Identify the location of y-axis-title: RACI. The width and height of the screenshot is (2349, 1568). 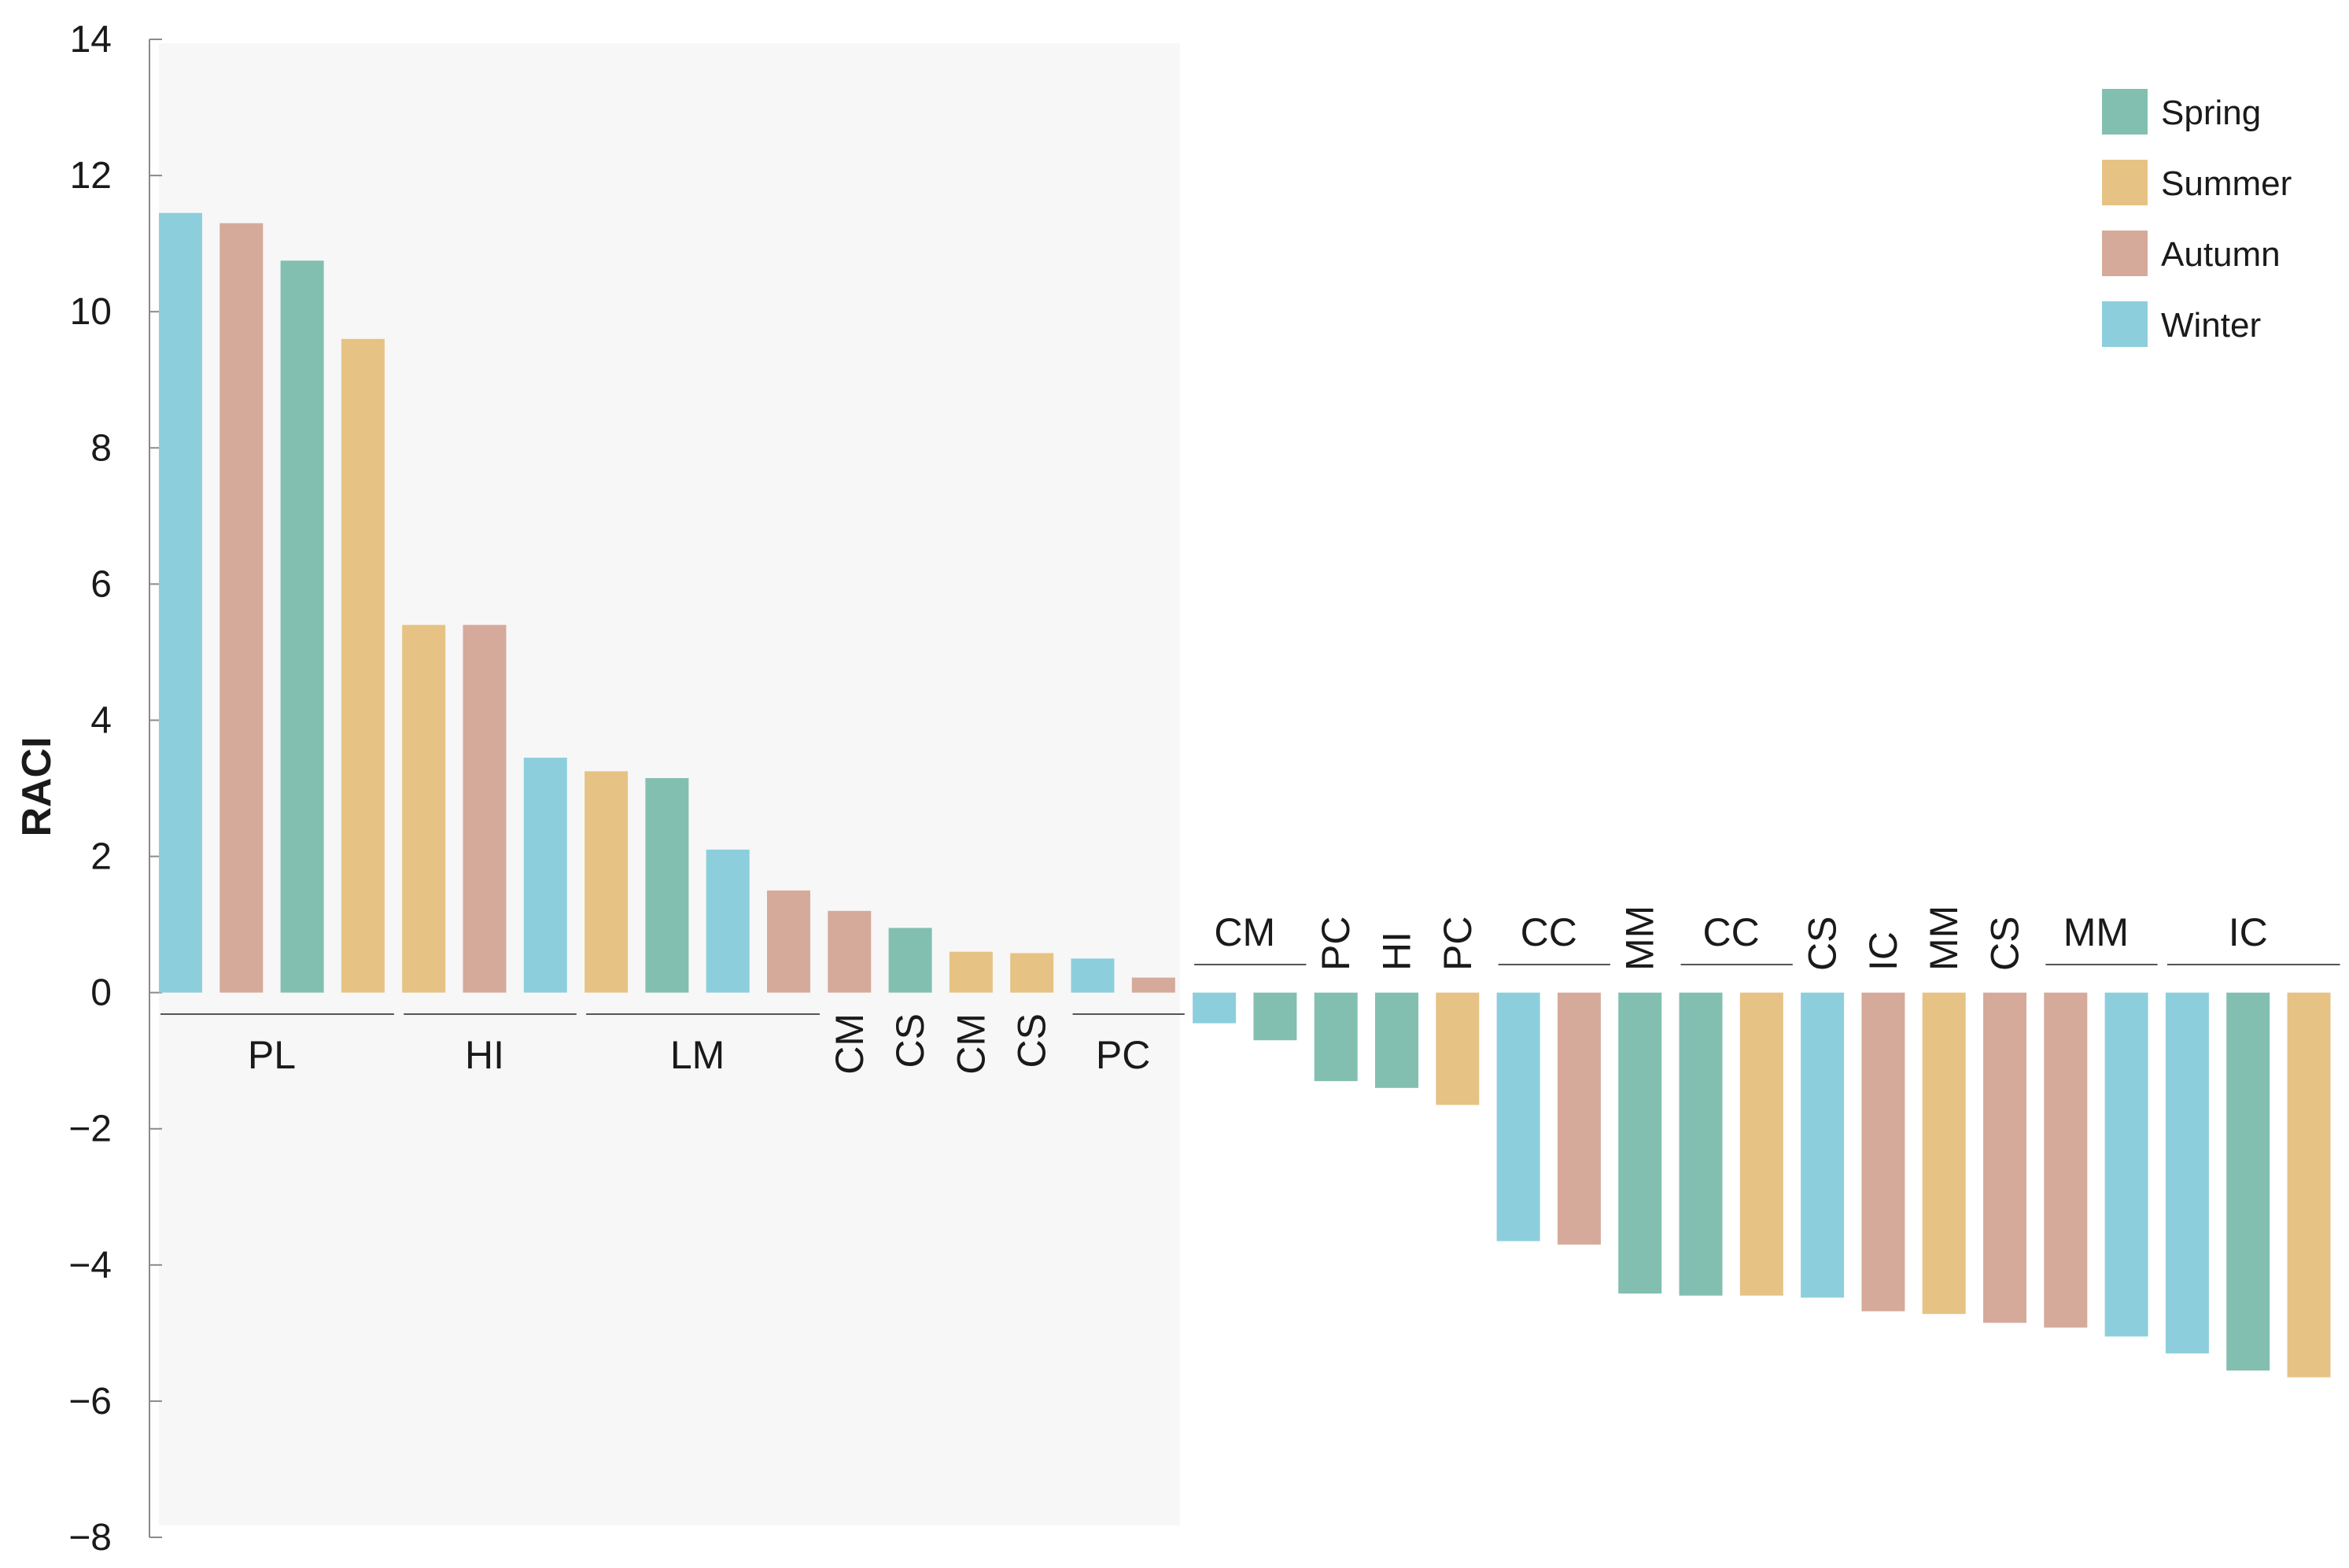
(37, 786).